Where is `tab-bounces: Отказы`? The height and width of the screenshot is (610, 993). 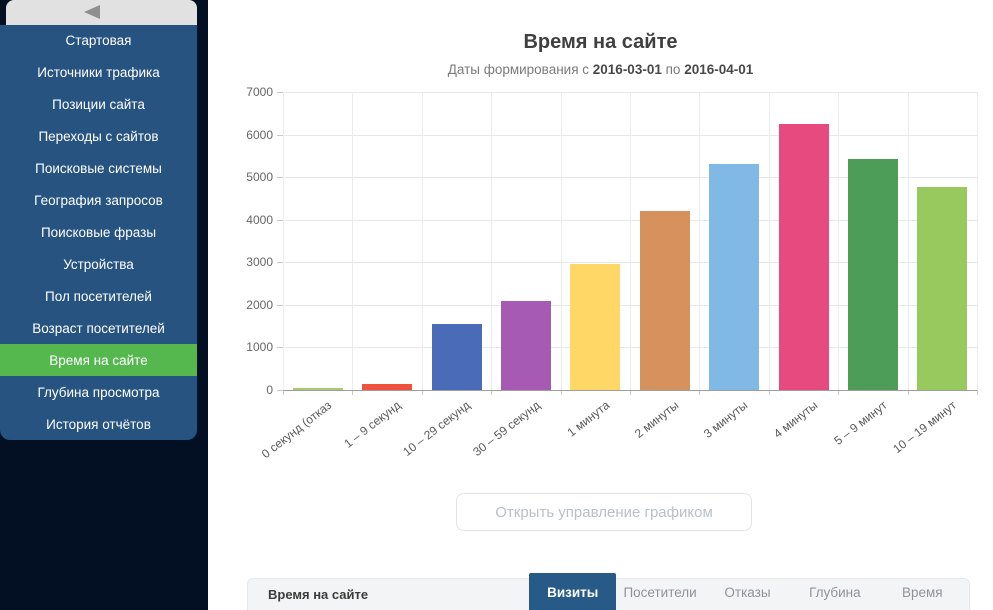
tab-bounces: Отказы is located at coordinates (747, 592).